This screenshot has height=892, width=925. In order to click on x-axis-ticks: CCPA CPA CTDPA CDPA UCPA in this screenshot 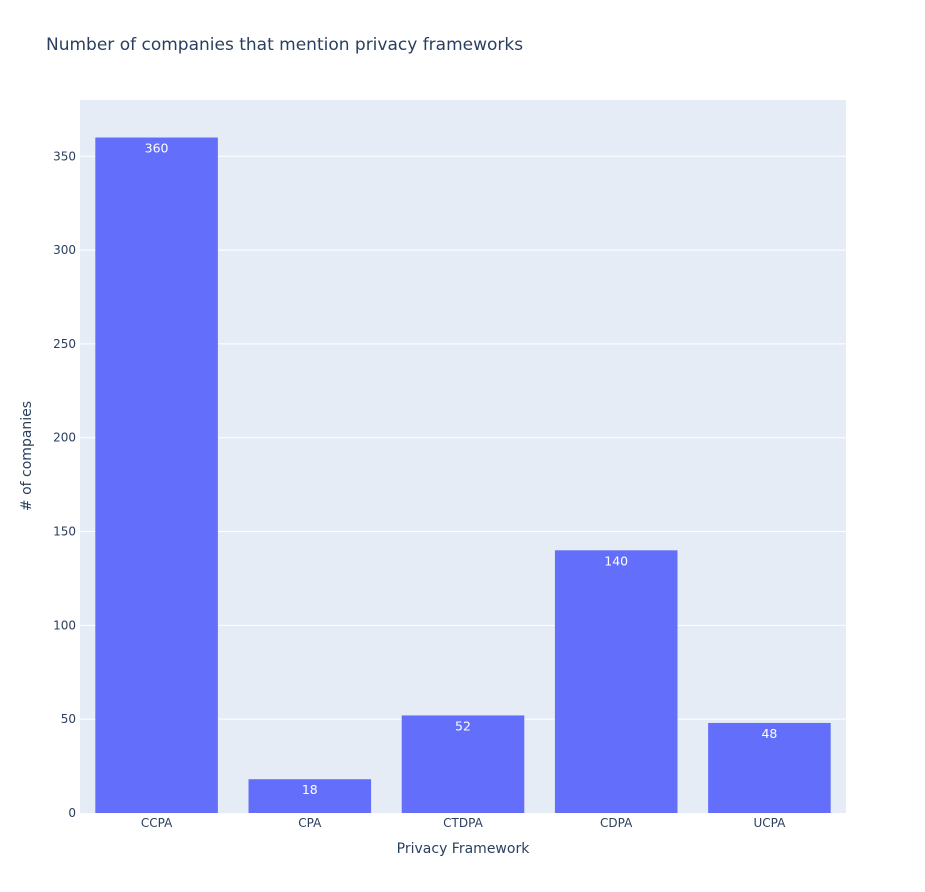, I will do `click(463, 823)`.